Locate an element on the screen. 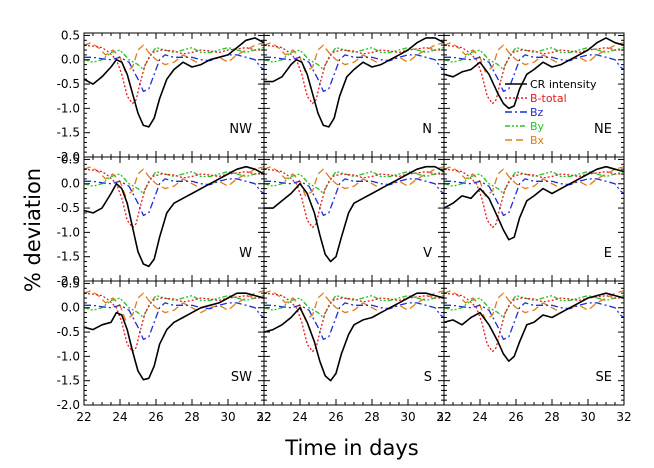 The width and height of the screenshot is (654, 468). panel-label: SE is located at coordinates (604, 377).